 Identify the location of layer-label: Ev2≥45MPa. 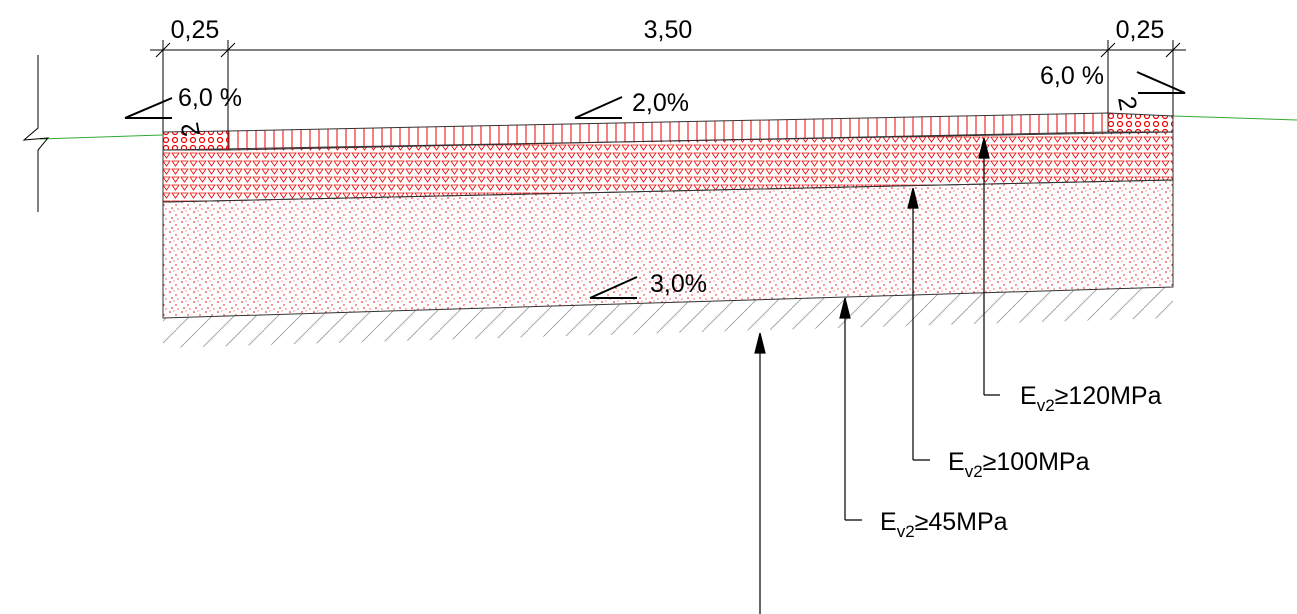
(944, 524).